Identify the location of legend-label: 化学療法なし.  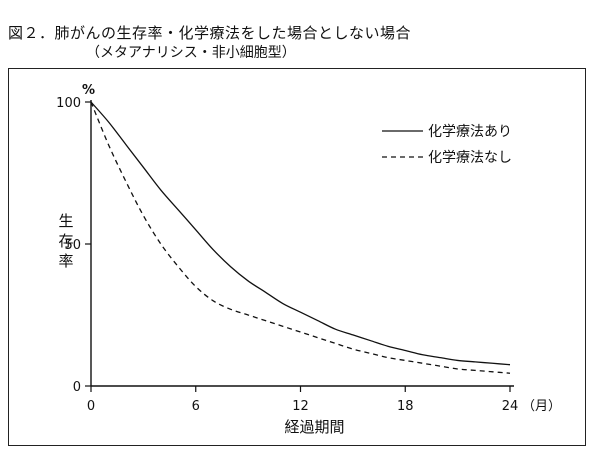
(470, 157).